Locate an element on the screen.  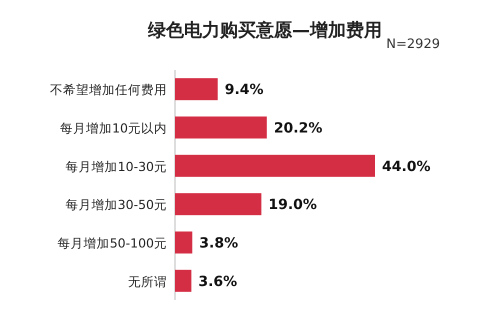
y-tick-label: 每月增加10元以内 is located at coordinates (113, 128).